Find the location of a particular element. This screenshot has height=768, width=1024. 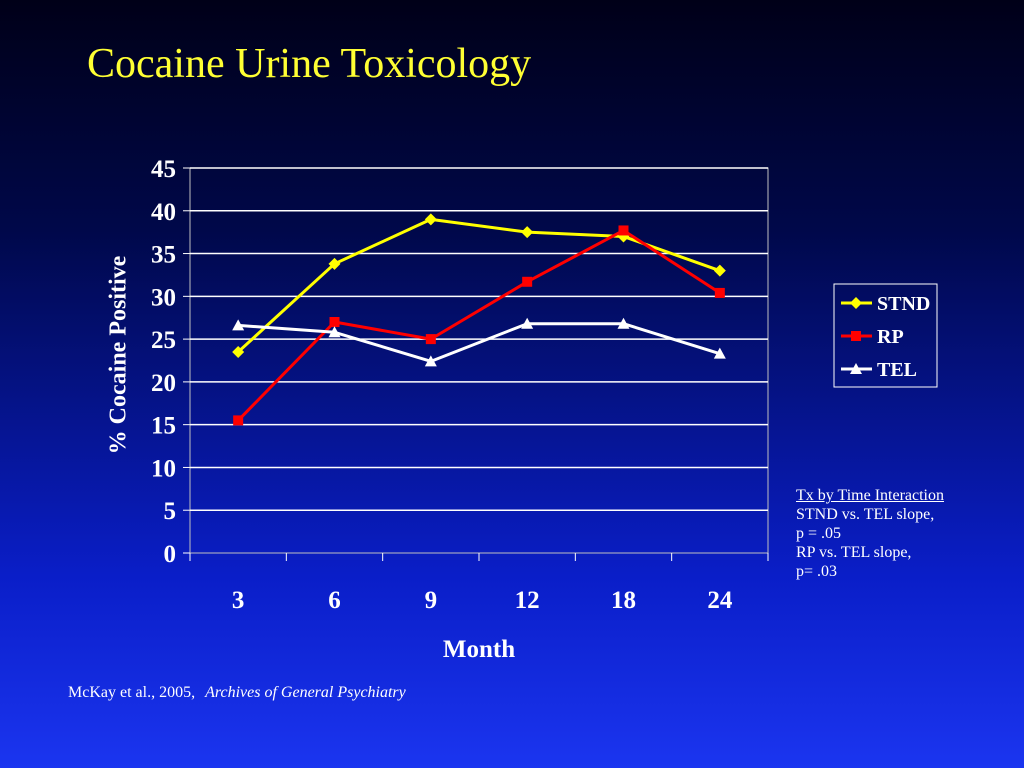

y-tick-label: 10 is located at coordinates (163, 468).